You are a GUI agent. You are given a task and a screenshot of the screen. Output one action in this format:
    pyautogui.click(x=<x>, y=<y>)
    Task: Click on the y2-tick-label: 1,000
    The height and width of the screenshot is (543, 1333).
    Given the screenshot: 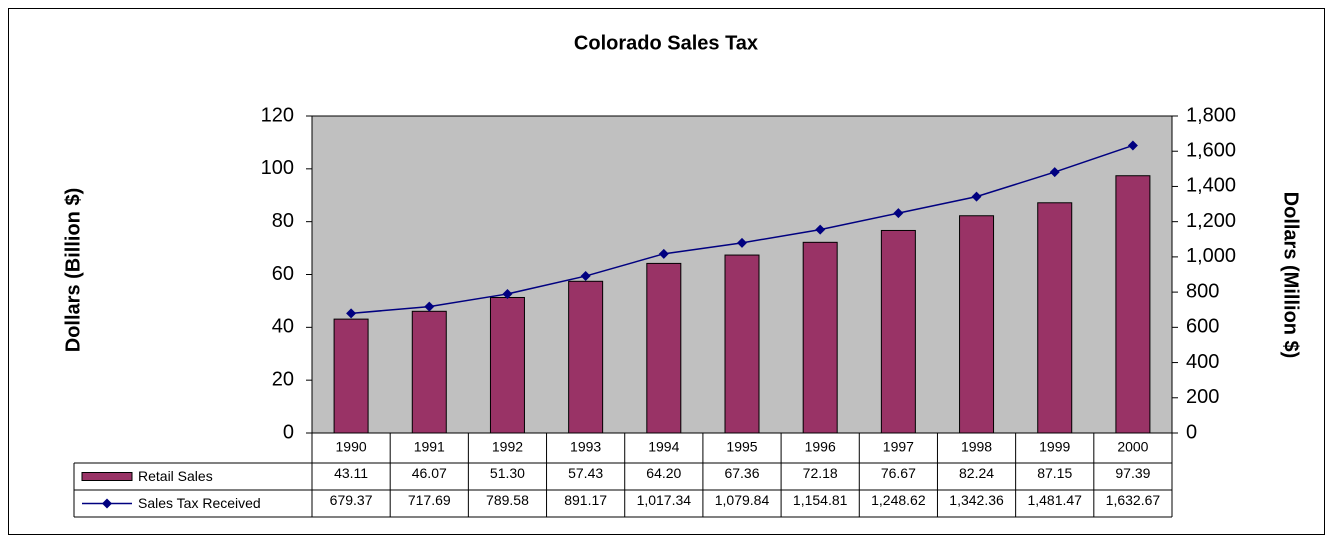 What is the action you would take?
    pyautogui.click(x=1211, y=256)
    